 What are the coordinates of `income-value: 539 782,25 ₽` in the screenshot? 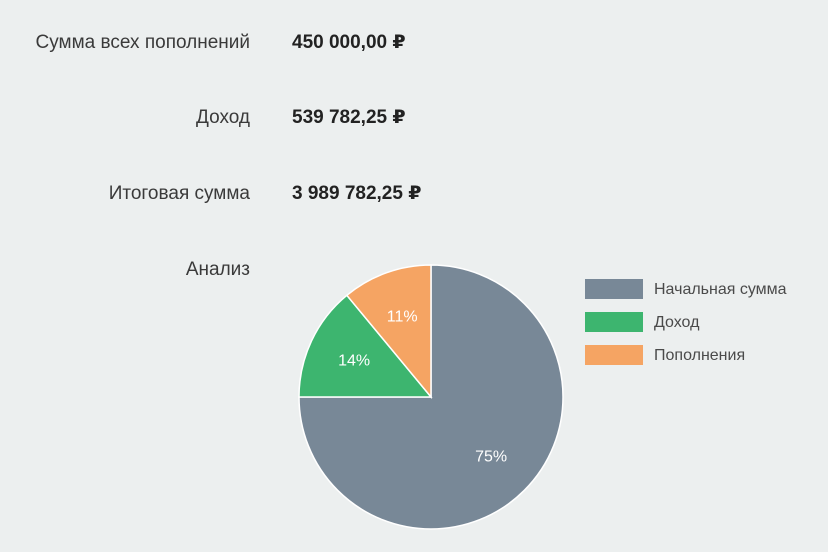 It's located at (349, 117).